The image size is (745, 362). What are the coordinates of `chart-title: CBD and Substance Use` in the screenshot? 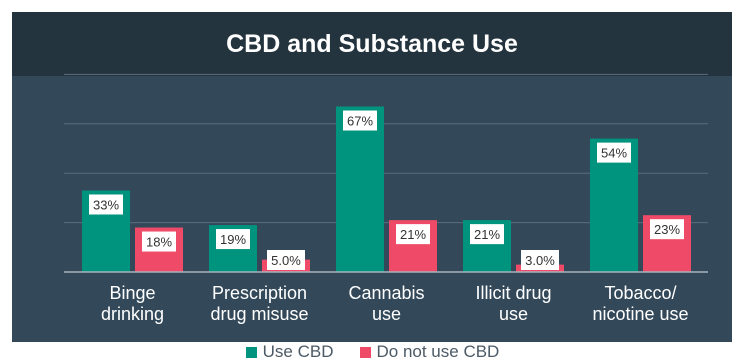 It's located at (372, 43).